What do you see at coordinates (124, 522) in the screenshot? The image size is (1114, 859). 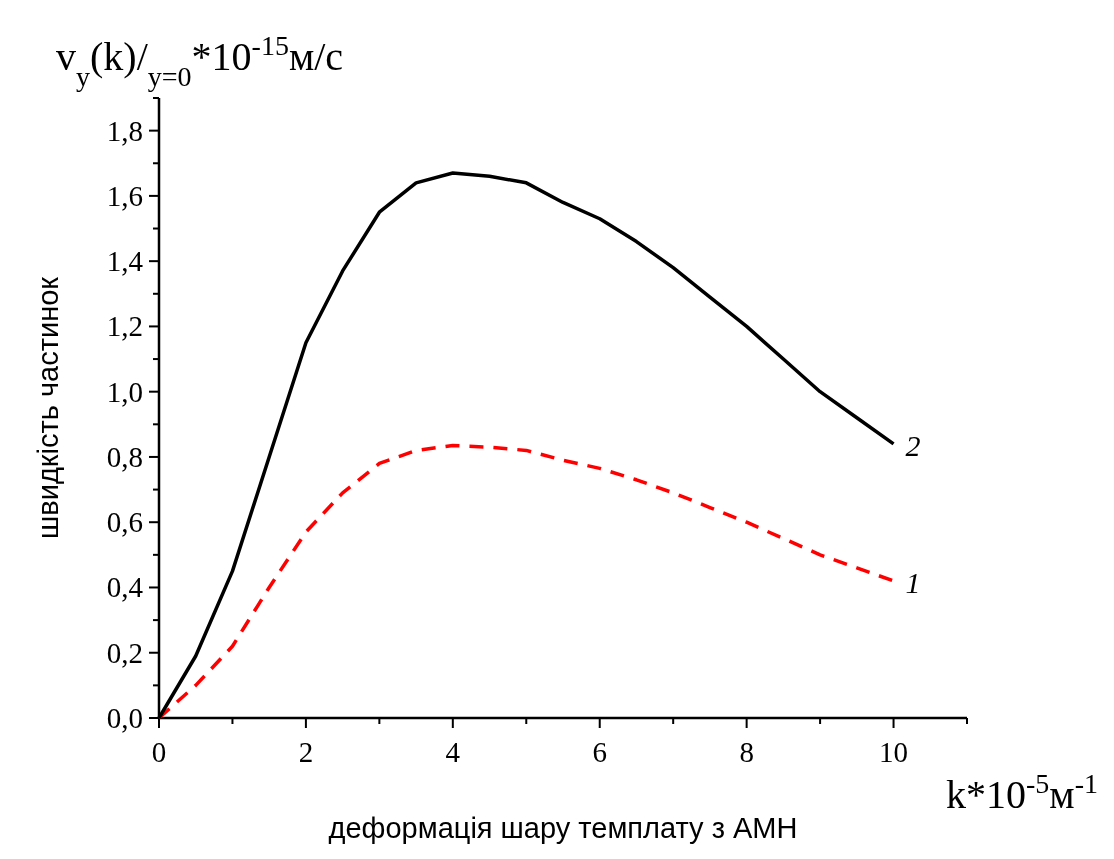 I see `y-tick-label: 0,6` at bounding box center [124, 522].